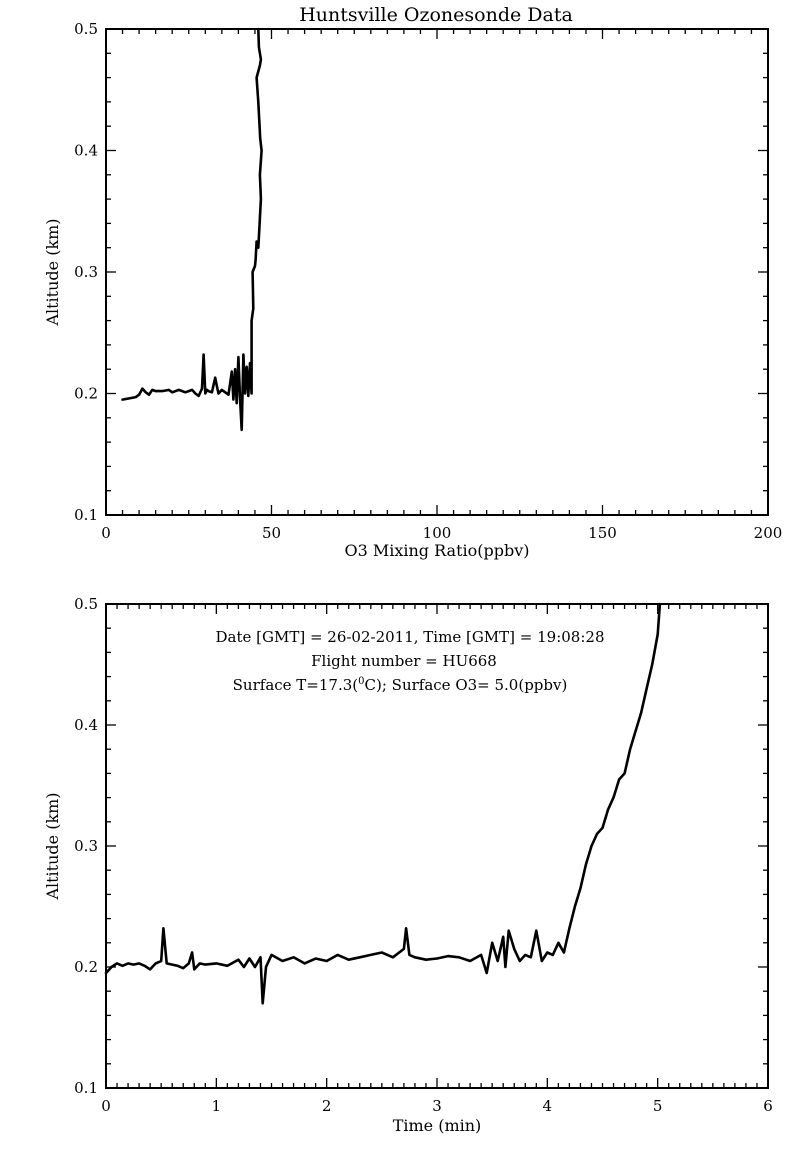 The width and height of the screenshot is (800, 1150). What do you see at coordinates (602, 533) in the screenshot?
I see `x-tick-label: 150` at bounding box center [602, 533].